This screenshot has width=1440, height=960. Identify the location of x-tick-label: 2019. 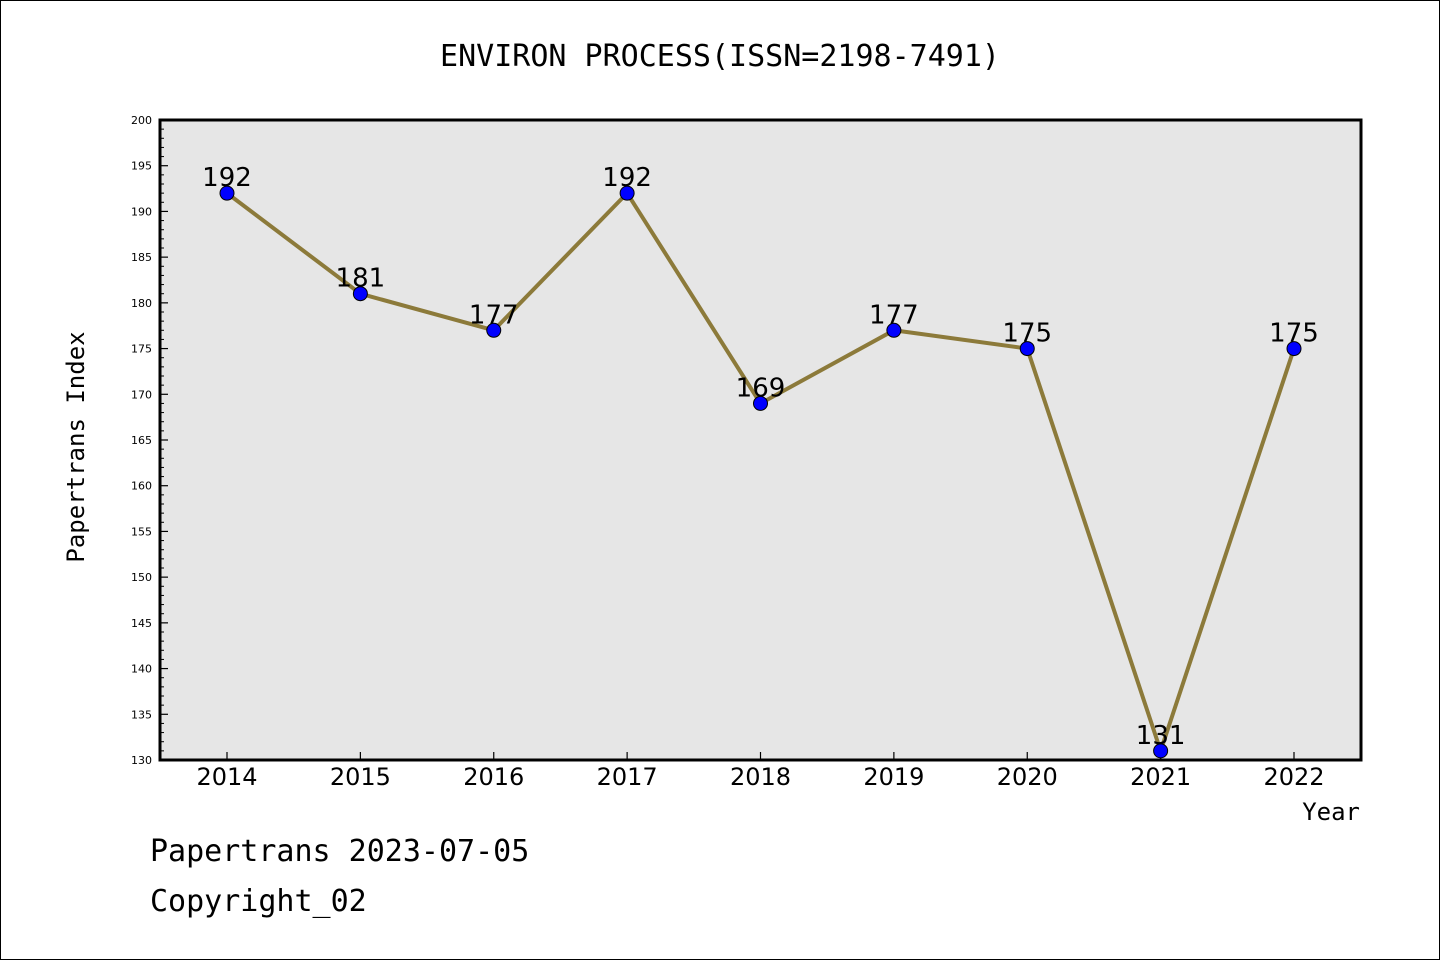
(893, 777).